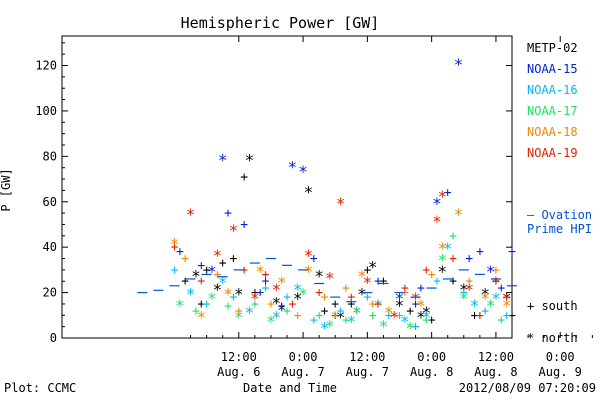 Image resolution: width=600 pixels, height=400 pixels. Describe the element at coordinates (280, 23) in the screenshot. I see `chart-title: Hemispheric Power [GW]` at that location.